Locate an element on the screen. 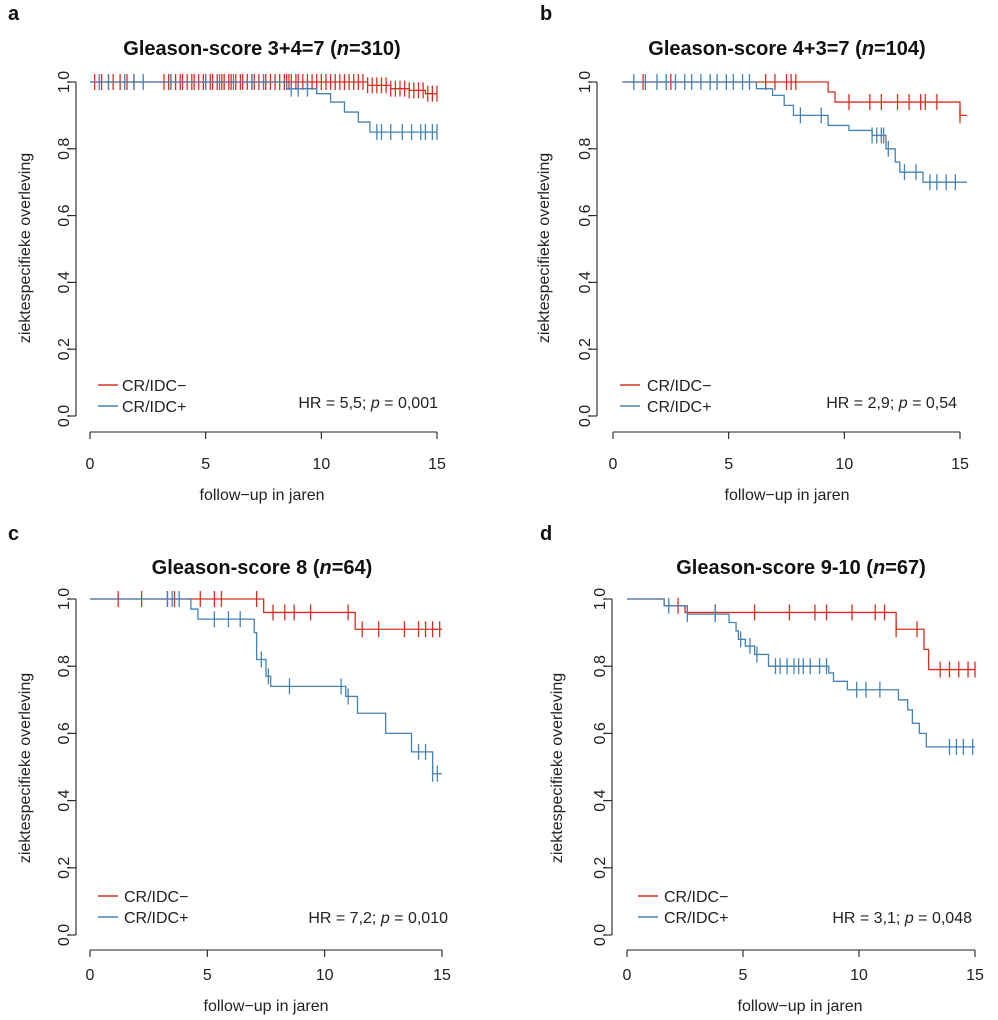 Image resolution: width=998 pixels, height=1020 pixels. panel-label: a is located at coordinates (14, 14).